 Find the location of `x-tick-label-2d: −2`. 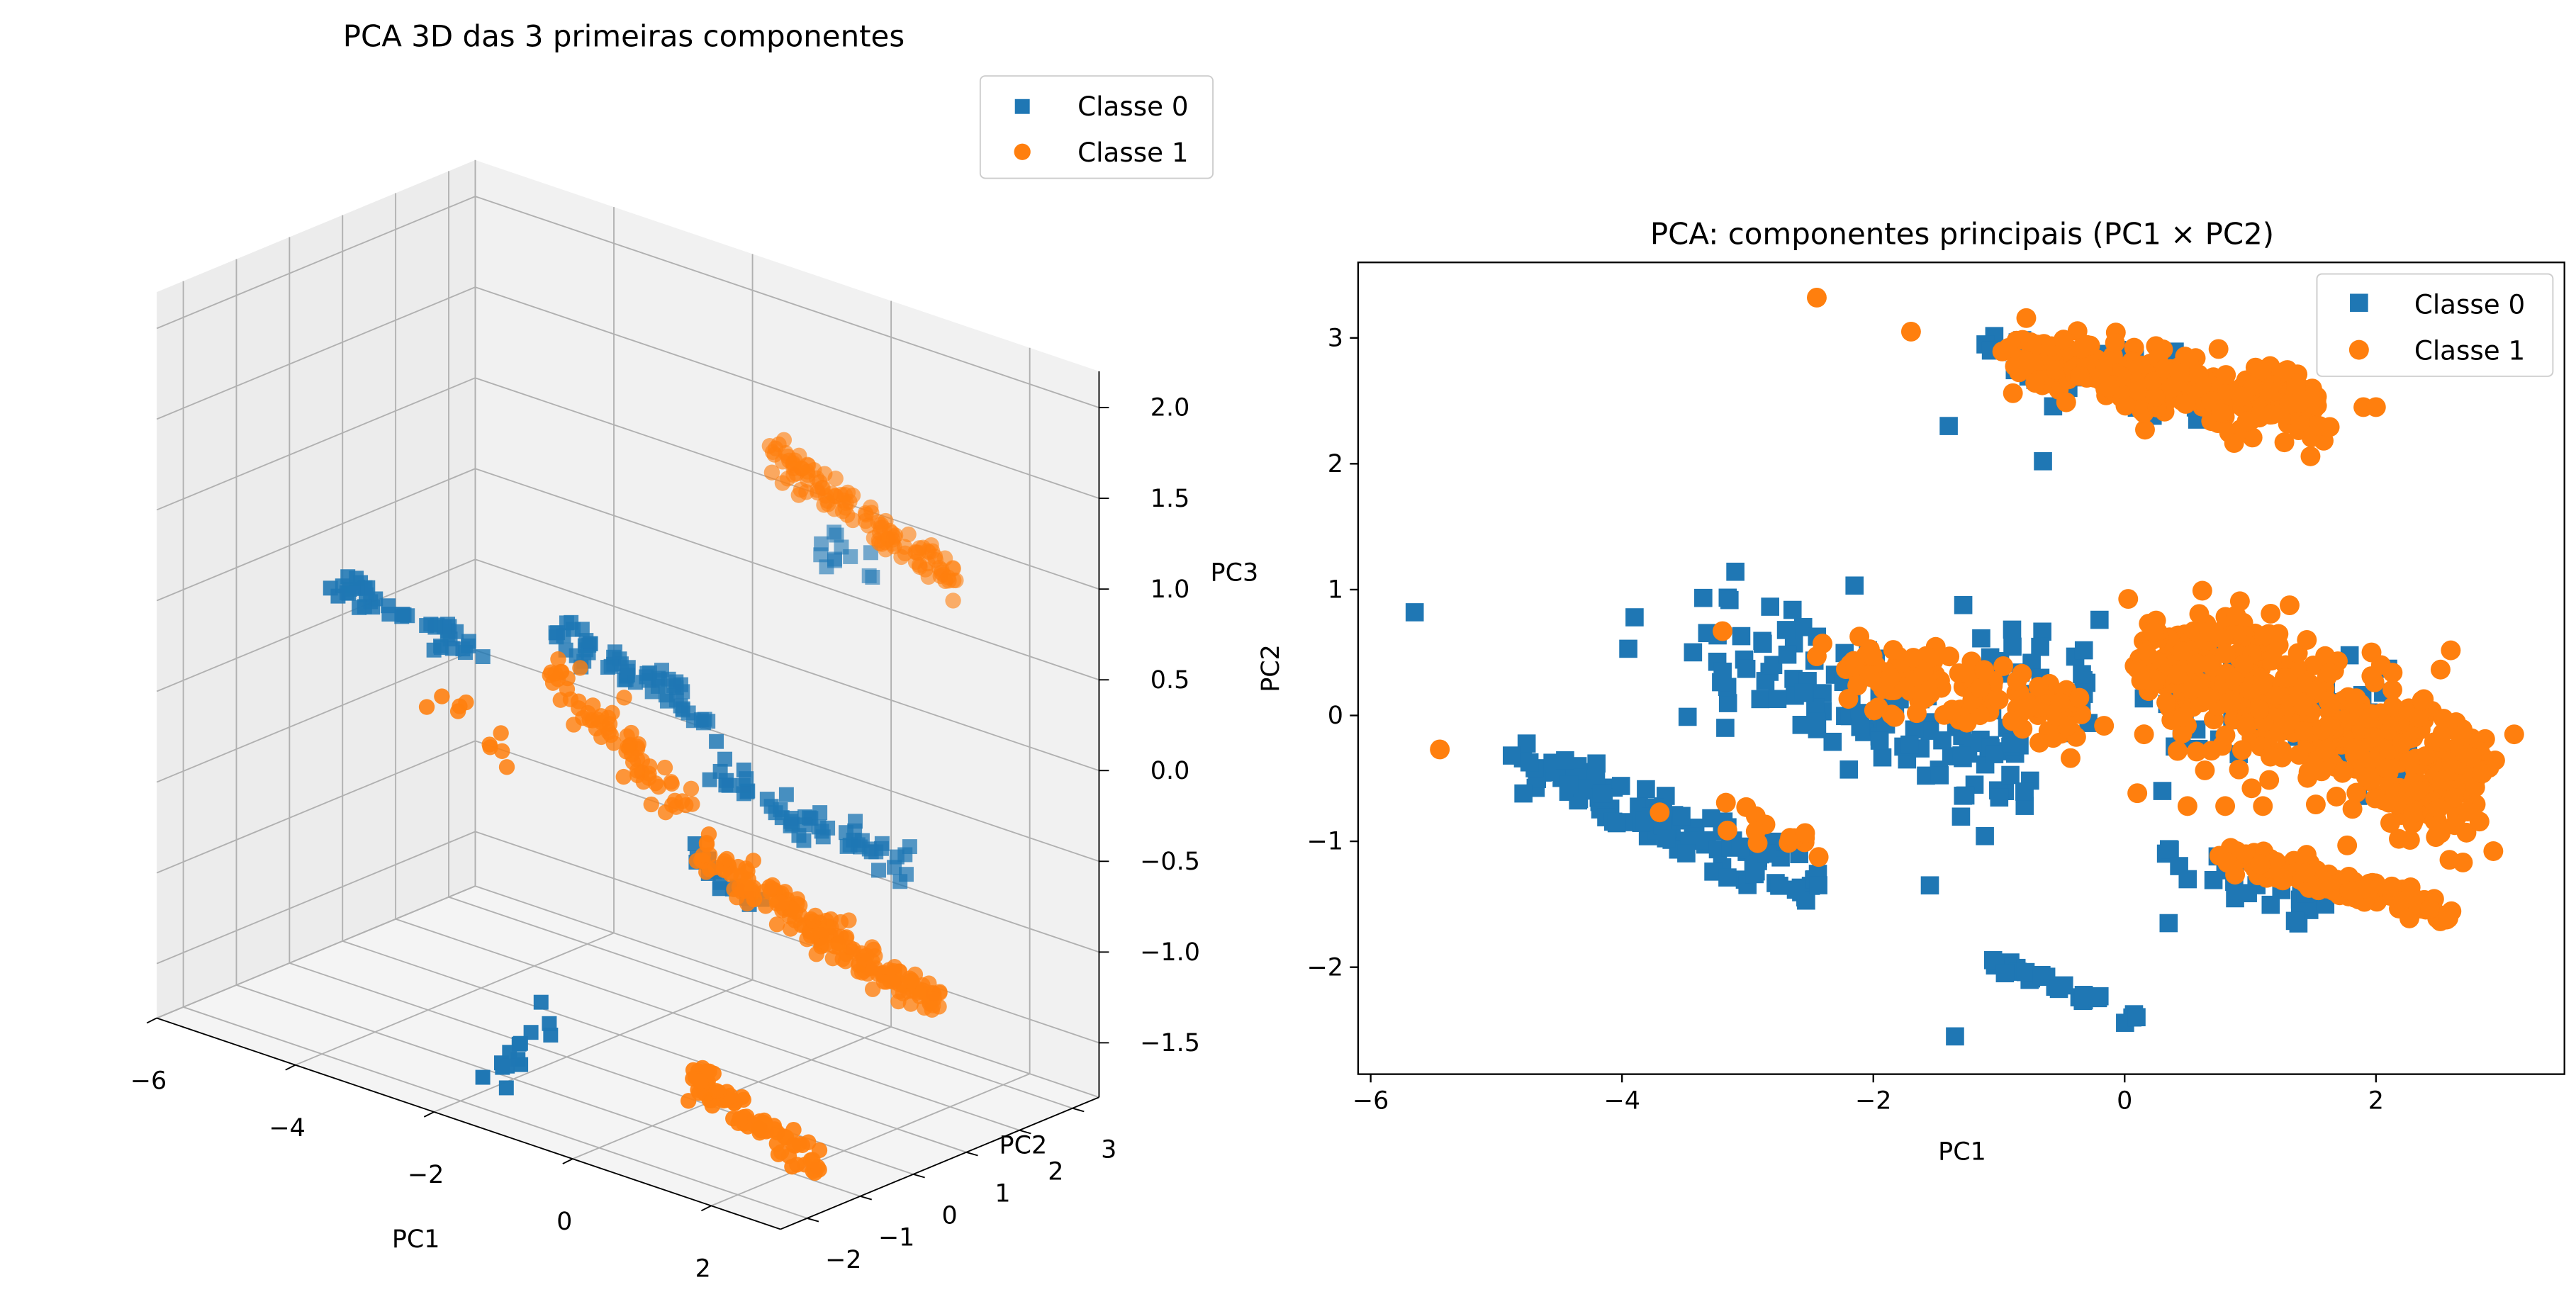

x-tick-label-2d: −2 is located at coordinates (1873, 1102).